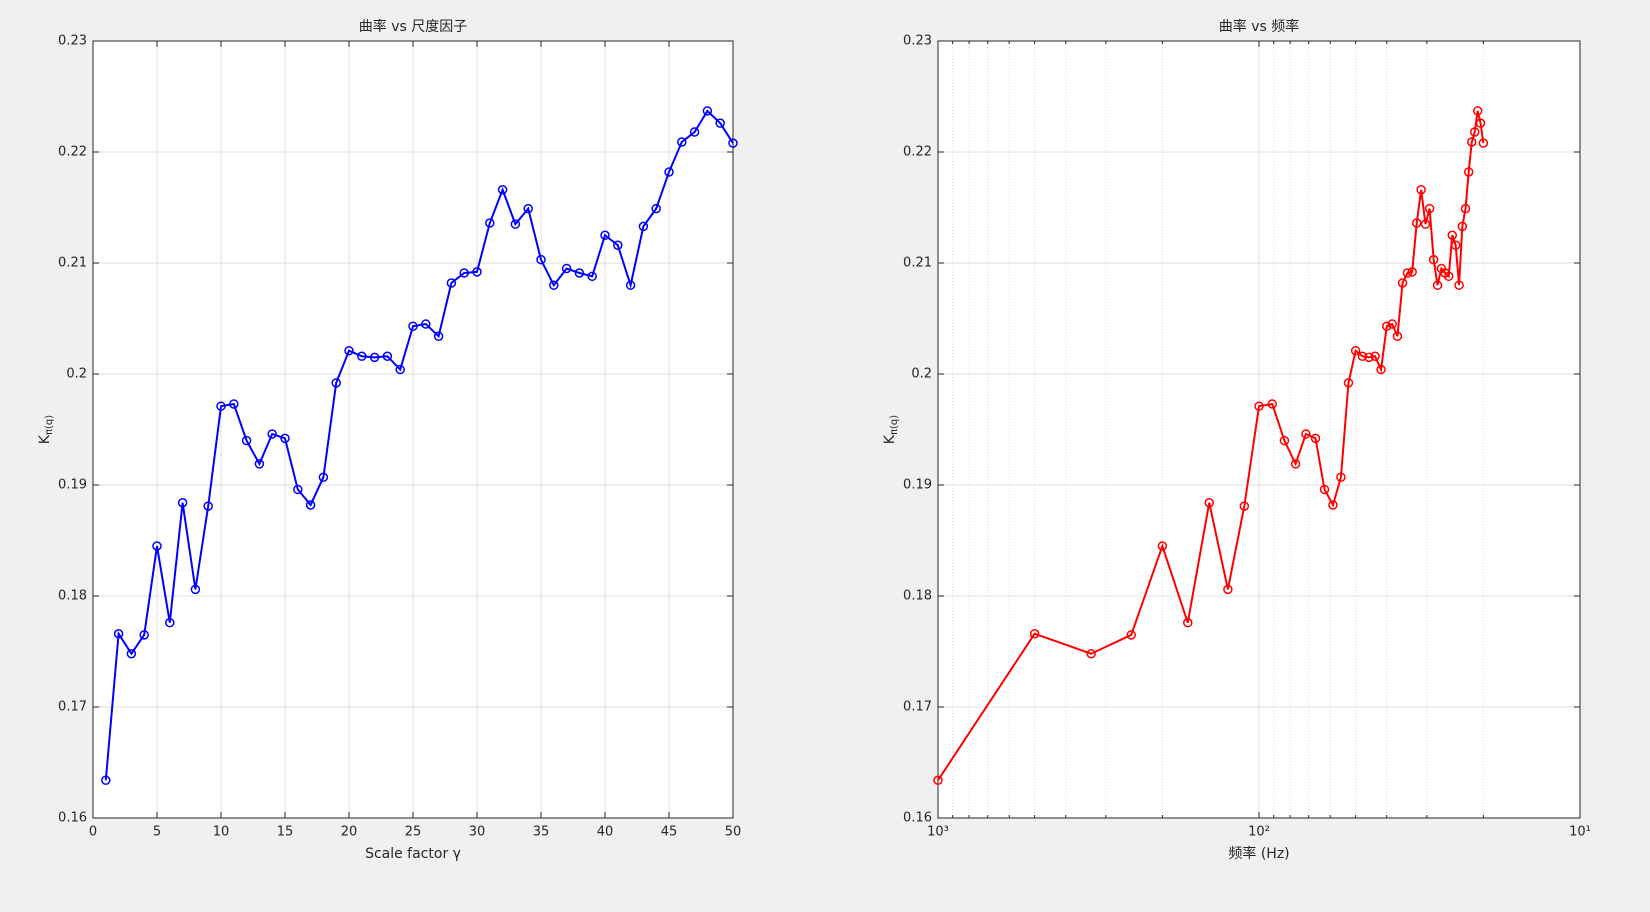 The width and height of the screenshot is (1650, 912). What do you see at coordinates (285, 832) in the screenshot?
I see `x-tick-label: 15` at bounding box center [285, 832].